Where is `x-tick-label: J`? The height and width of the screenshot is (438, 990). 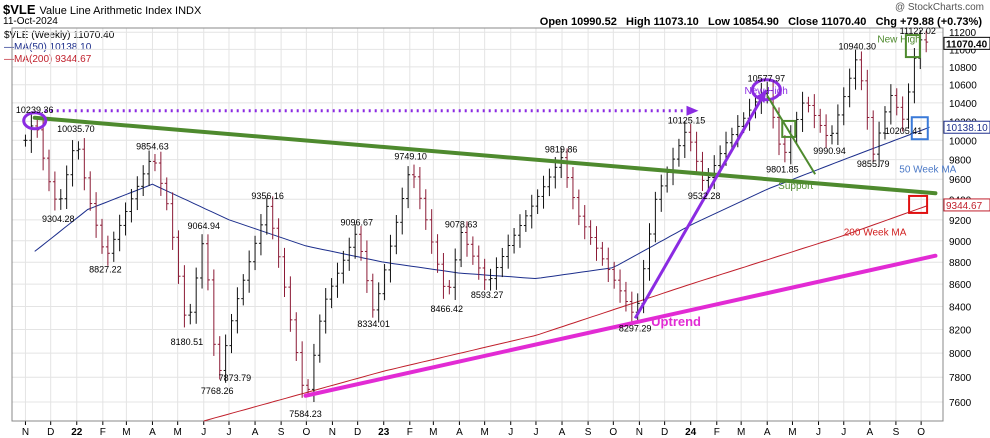
x-tick-label: J is located at coordinates (203, 432).